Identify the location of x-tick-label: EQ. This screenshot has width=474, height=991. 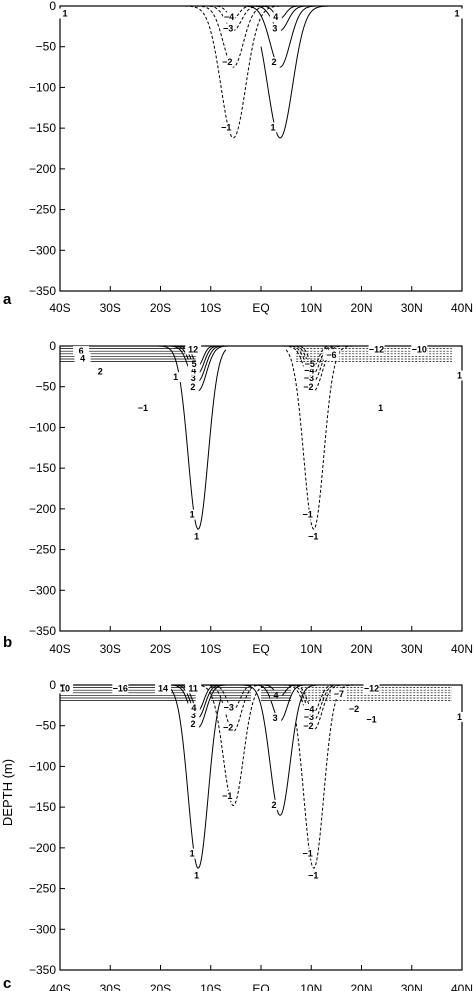
(260, 986).